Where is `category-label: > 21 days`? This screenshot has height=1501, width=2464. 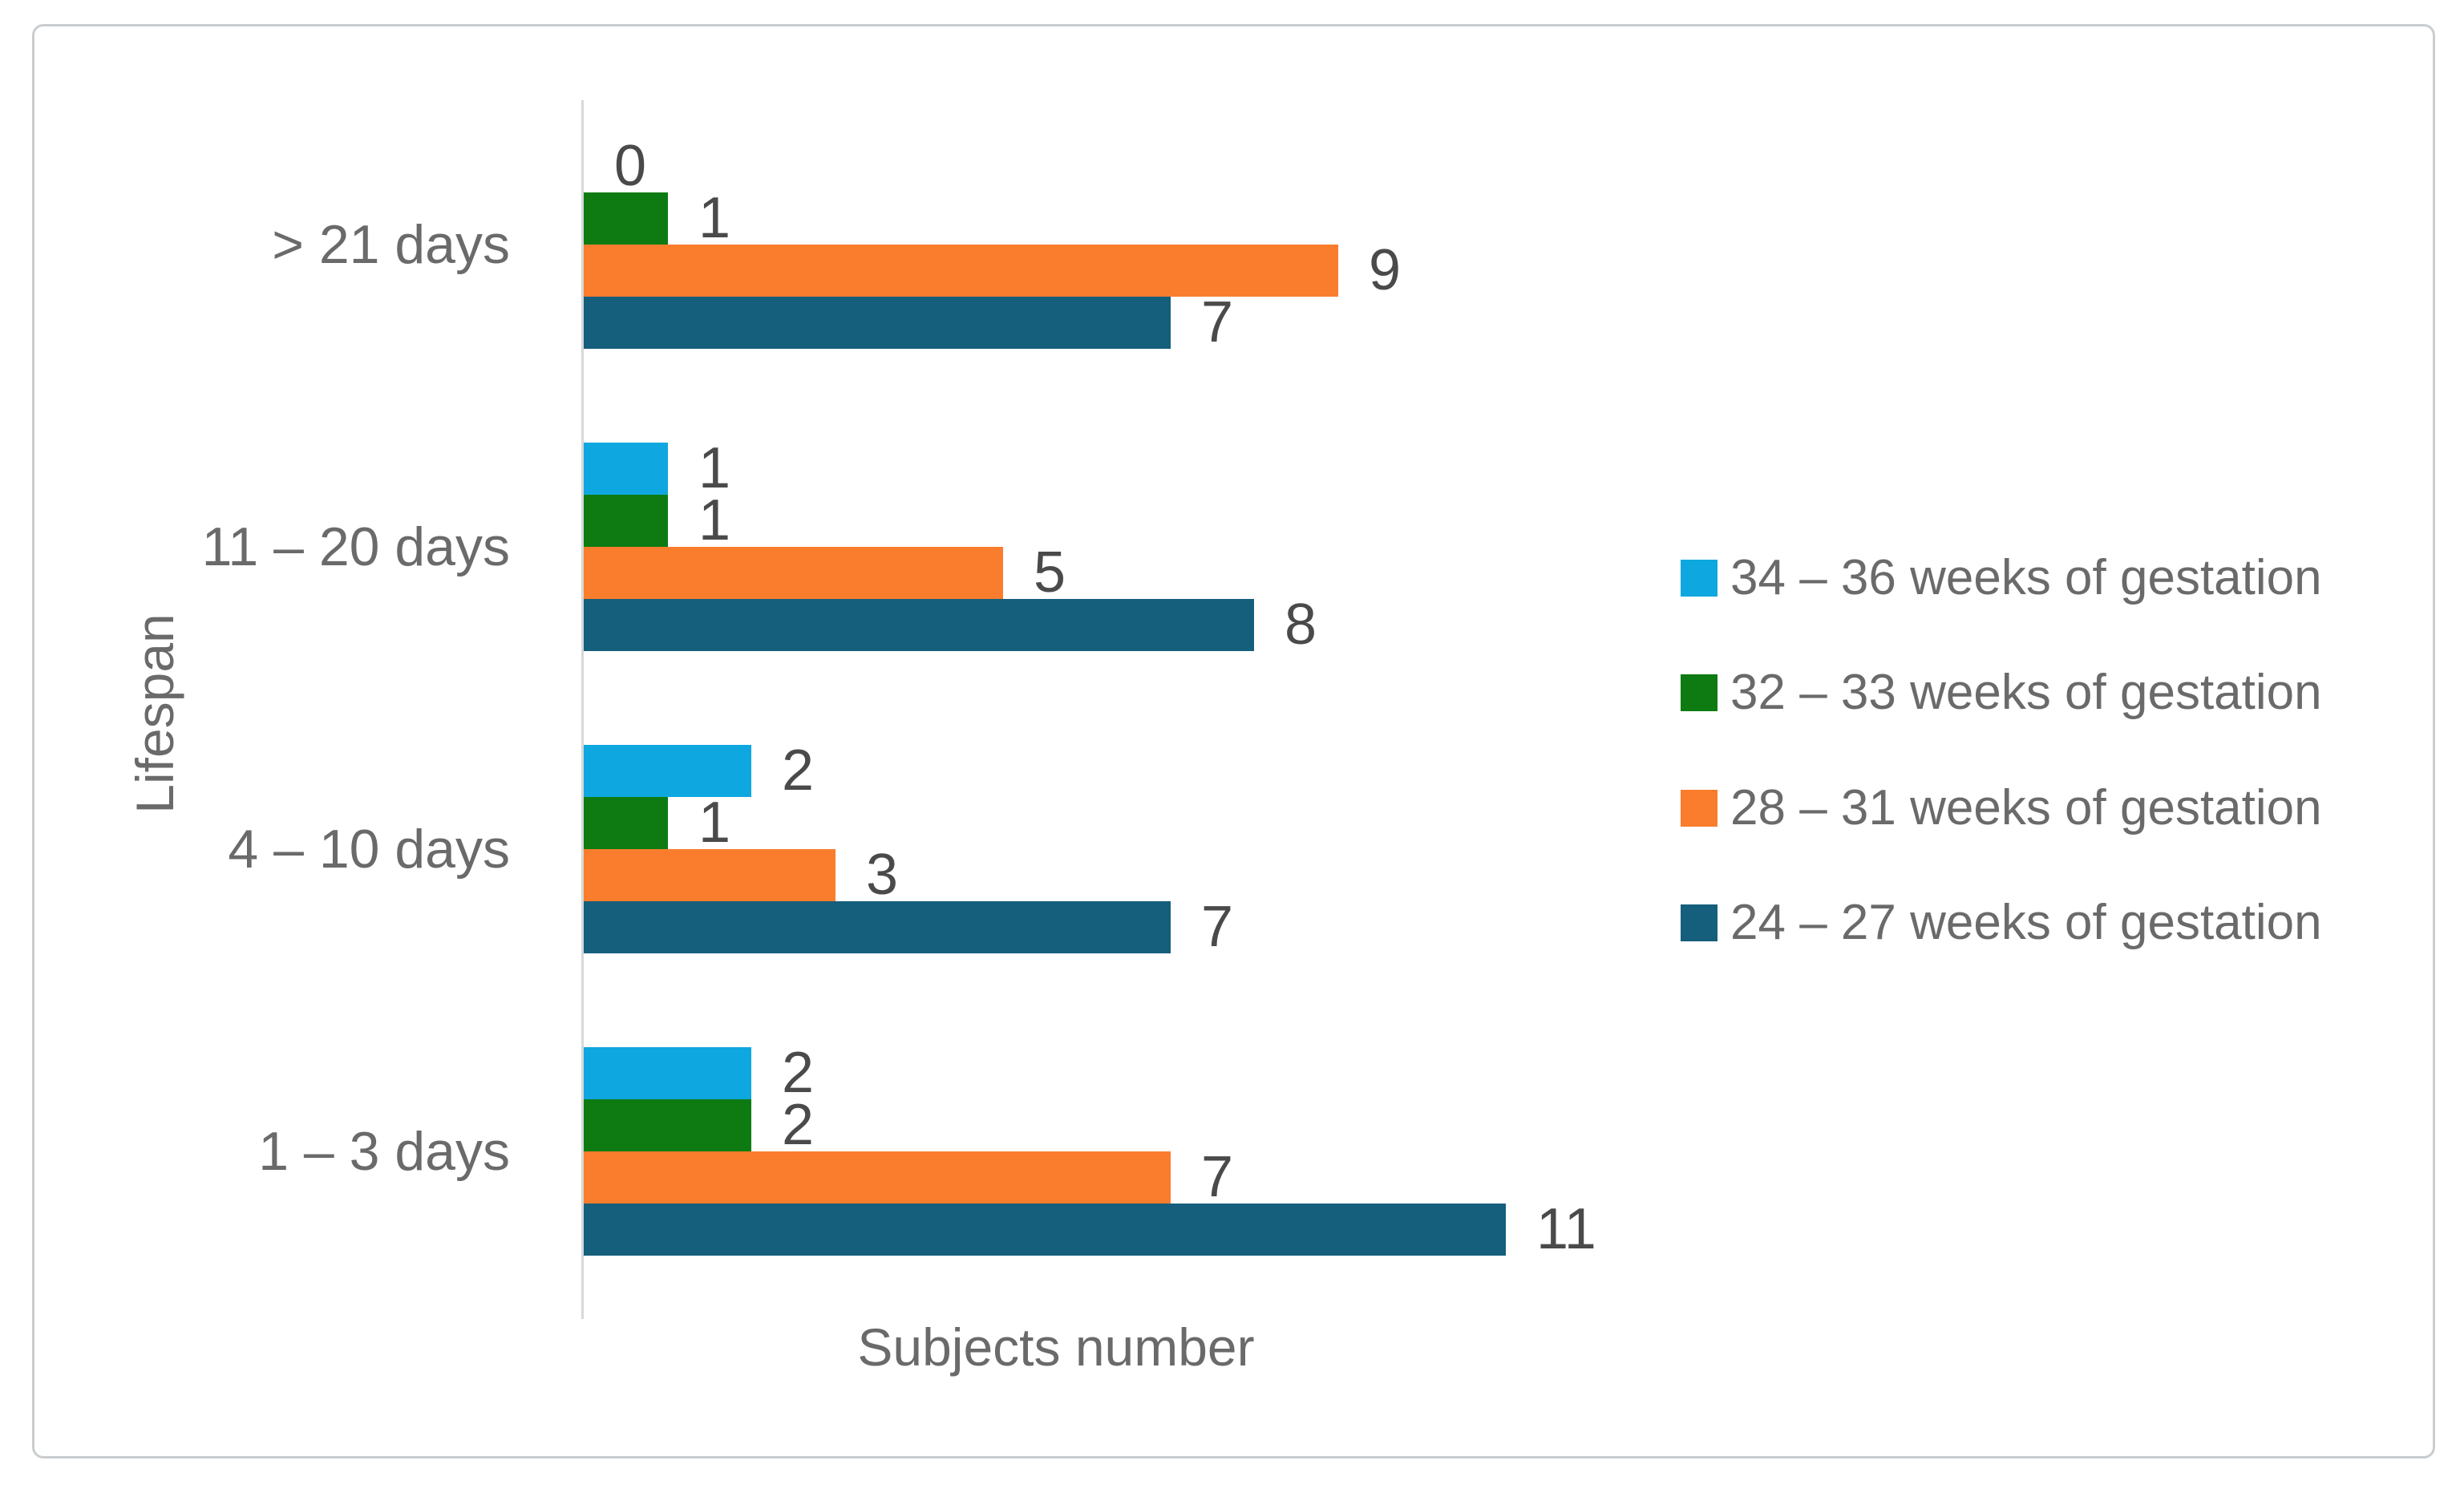
category-label: > 21 days is located at coordinates (391, 244).